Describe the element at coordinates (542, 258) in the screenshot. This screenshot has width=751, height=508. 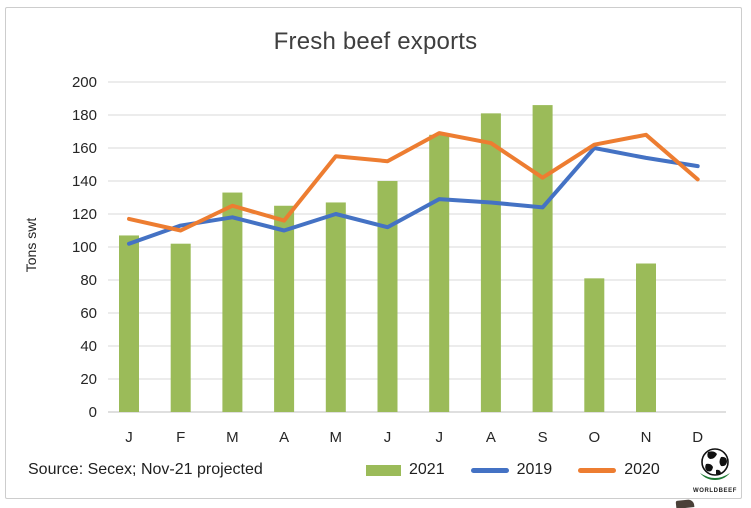
I see `bar-2021-S` at that location.